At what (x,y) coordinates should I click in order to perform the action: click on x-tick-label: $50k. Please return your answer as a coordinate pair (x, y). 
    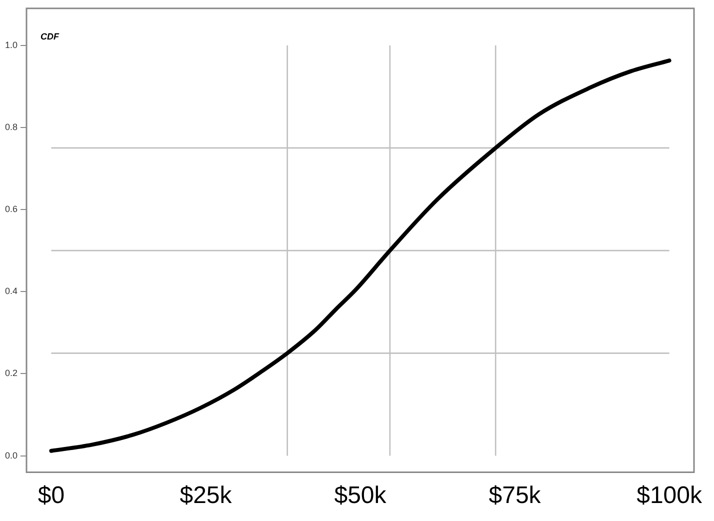
    Looking at the image, I should click on (361, 496).